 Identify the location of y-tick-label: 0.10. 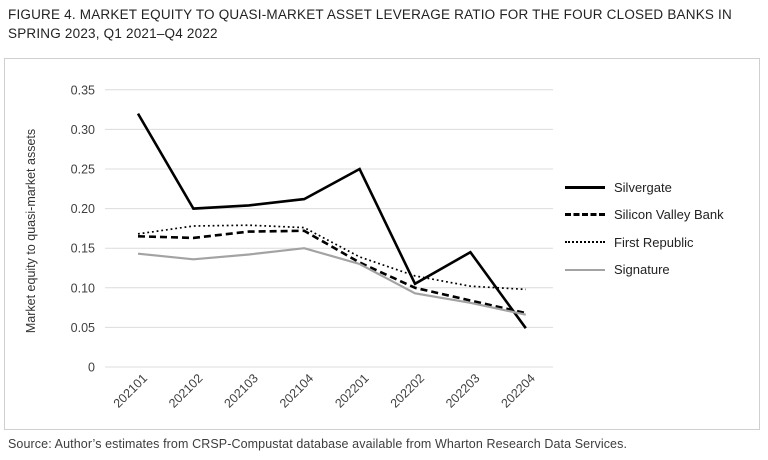
(83, 288).